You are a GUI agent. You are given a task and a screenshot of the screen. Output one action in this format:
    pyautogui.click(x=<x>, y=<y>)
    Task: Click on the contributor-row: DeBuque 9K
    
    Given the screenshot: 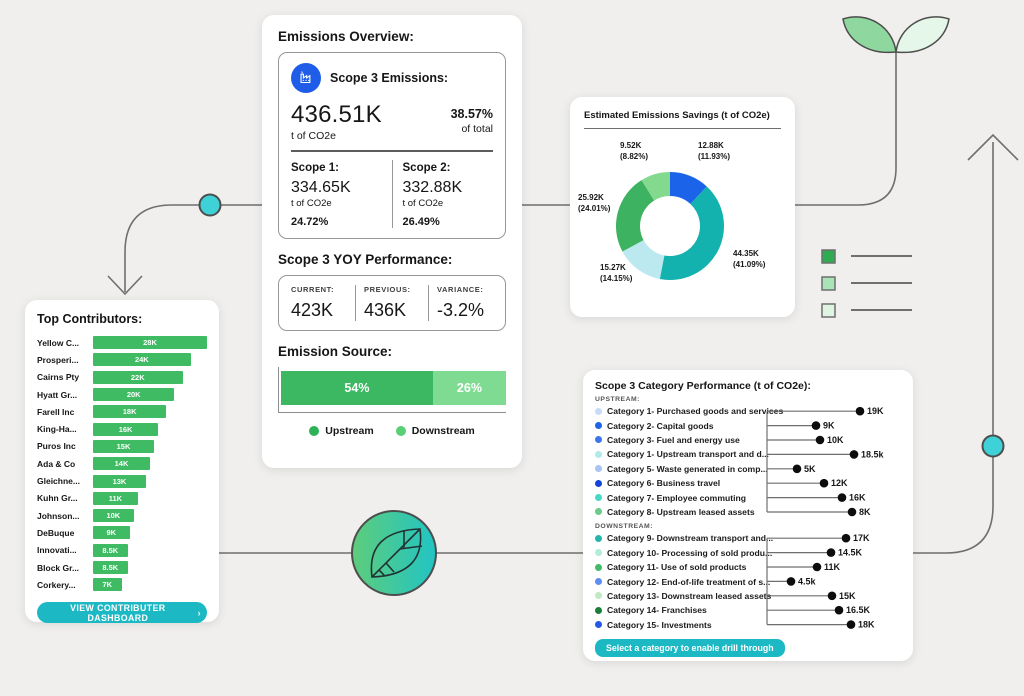 What is the action you would take?
    pyautogui.click(x=122, y=532)
    